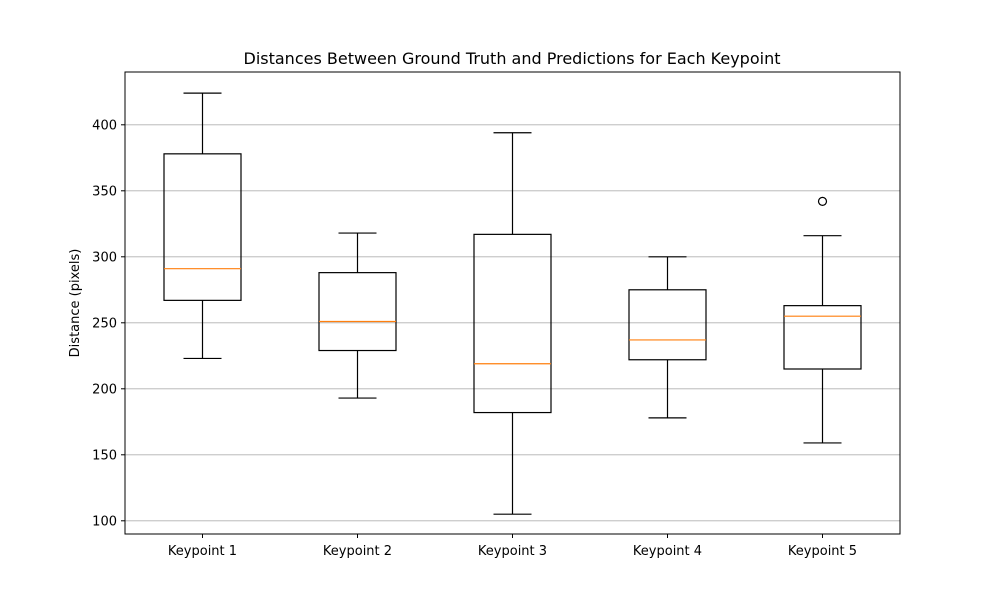 Image resolution: width=1000 pixels, height=600 pixels. Describe the element at coordinates (104, 323) in the screenshot. I see `y-tick-label: 250` at that location.